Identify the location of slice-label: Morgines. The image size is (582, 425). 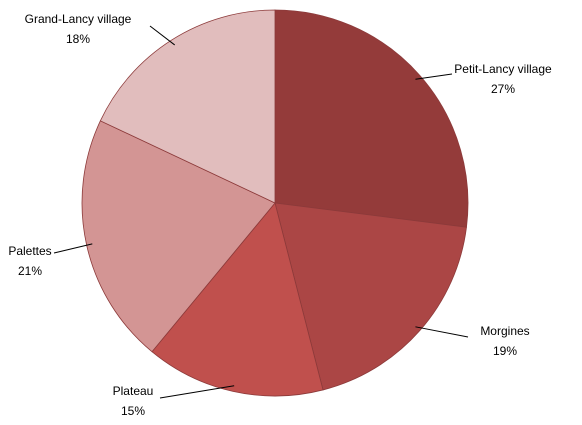
(504, 331).